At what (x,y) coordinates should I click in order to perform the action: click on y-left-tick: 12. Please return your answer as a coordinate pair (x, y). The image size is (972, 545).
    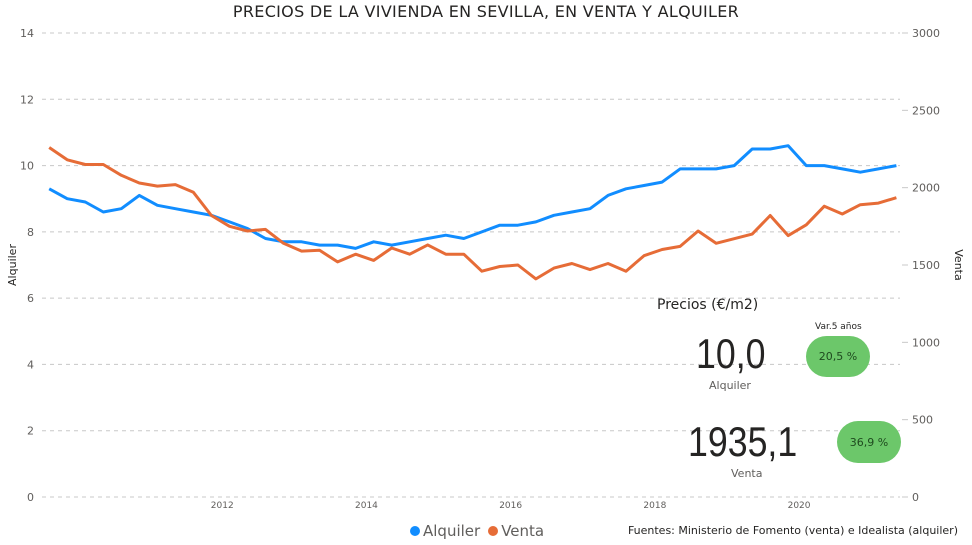
    Looking at the image, I should click on (27, 99).